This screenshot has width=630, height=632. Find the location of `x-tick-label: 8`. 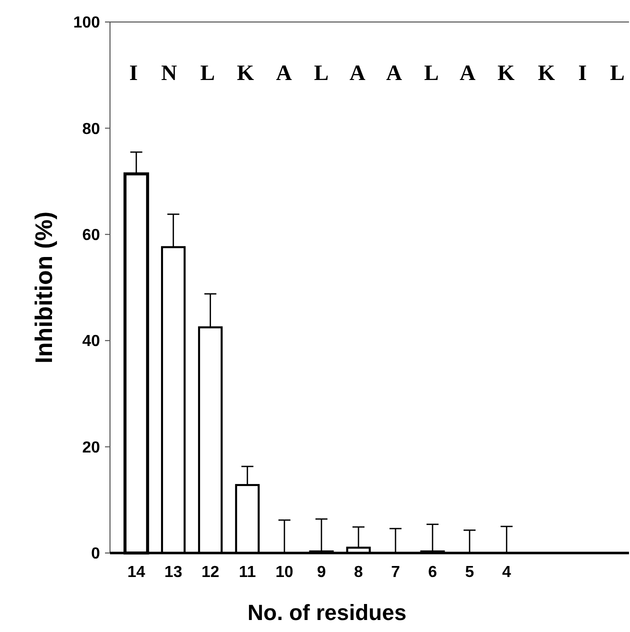

x-tick-label: 8 is located at coordinates (359, 572).